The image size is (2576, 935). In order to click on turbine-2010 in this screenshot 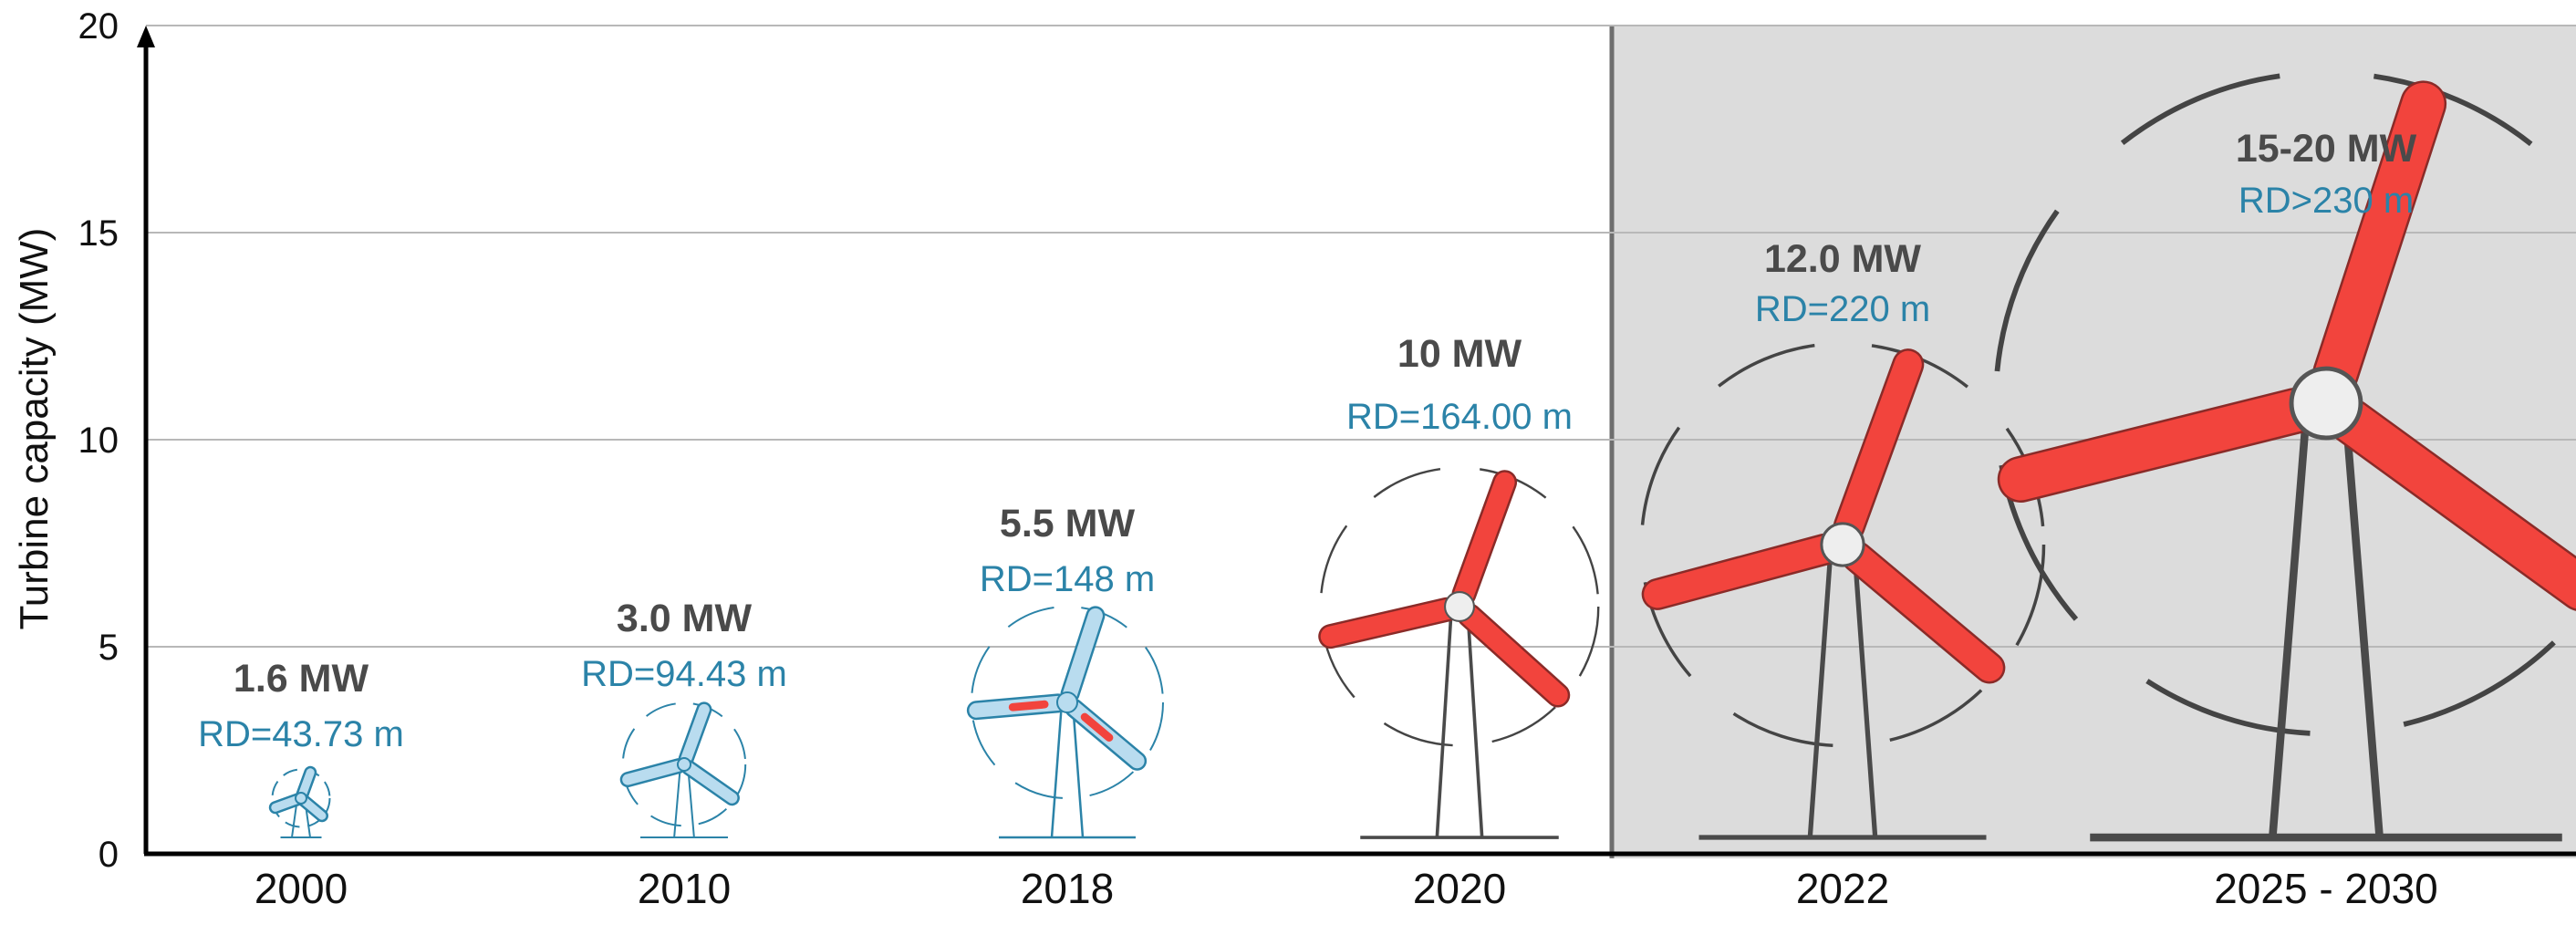, I will do `click(684, 770)`.